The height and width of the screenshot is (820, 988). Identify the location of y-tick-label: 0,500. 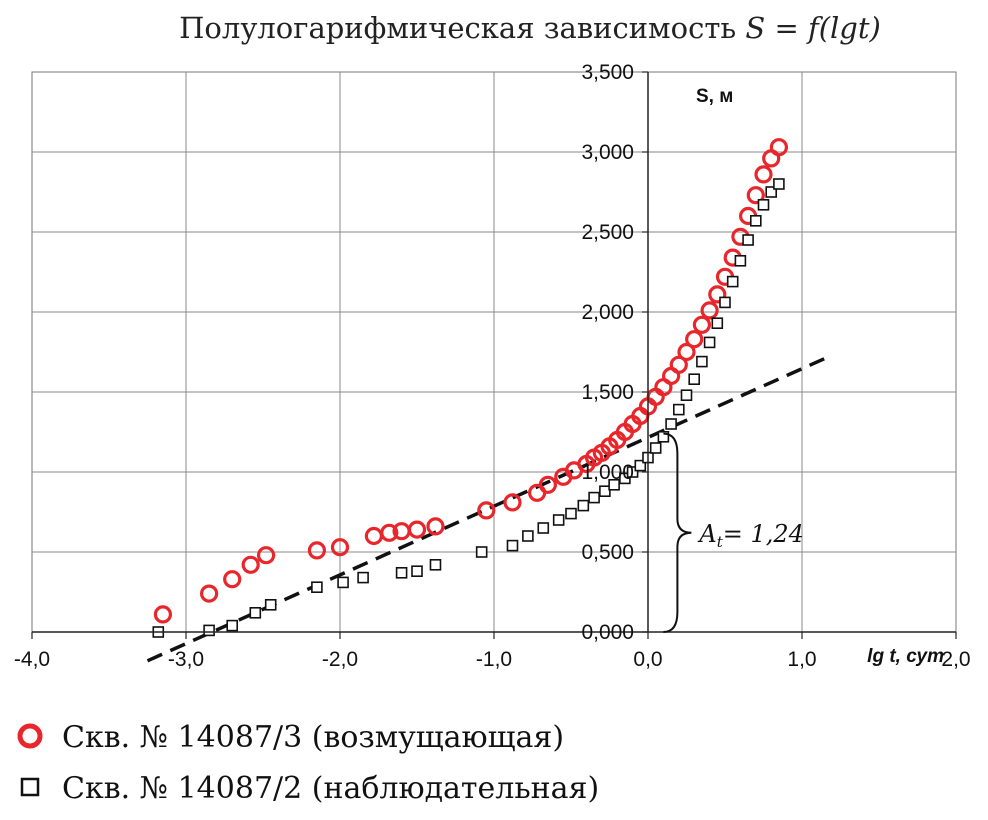
(607, 552).